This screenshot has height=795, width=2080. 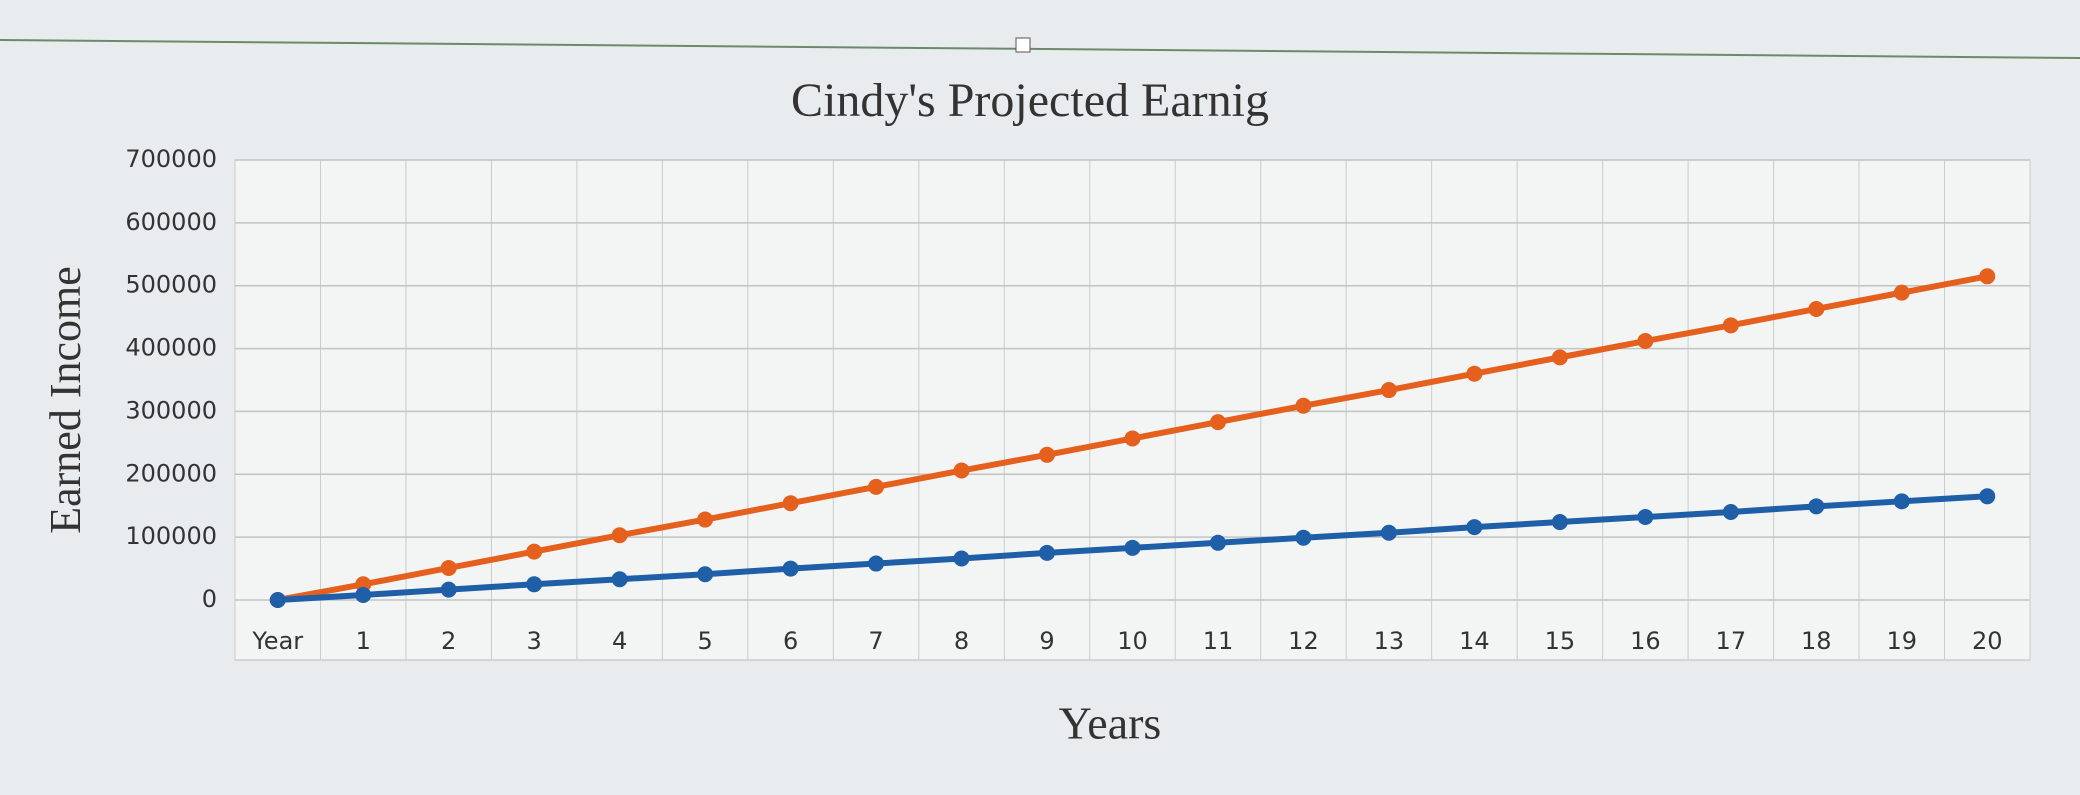 What do you see at coordinates (171, 222) in the screenshot?
I see `y-tick-label: 600000` at bounding box center [171, 222].